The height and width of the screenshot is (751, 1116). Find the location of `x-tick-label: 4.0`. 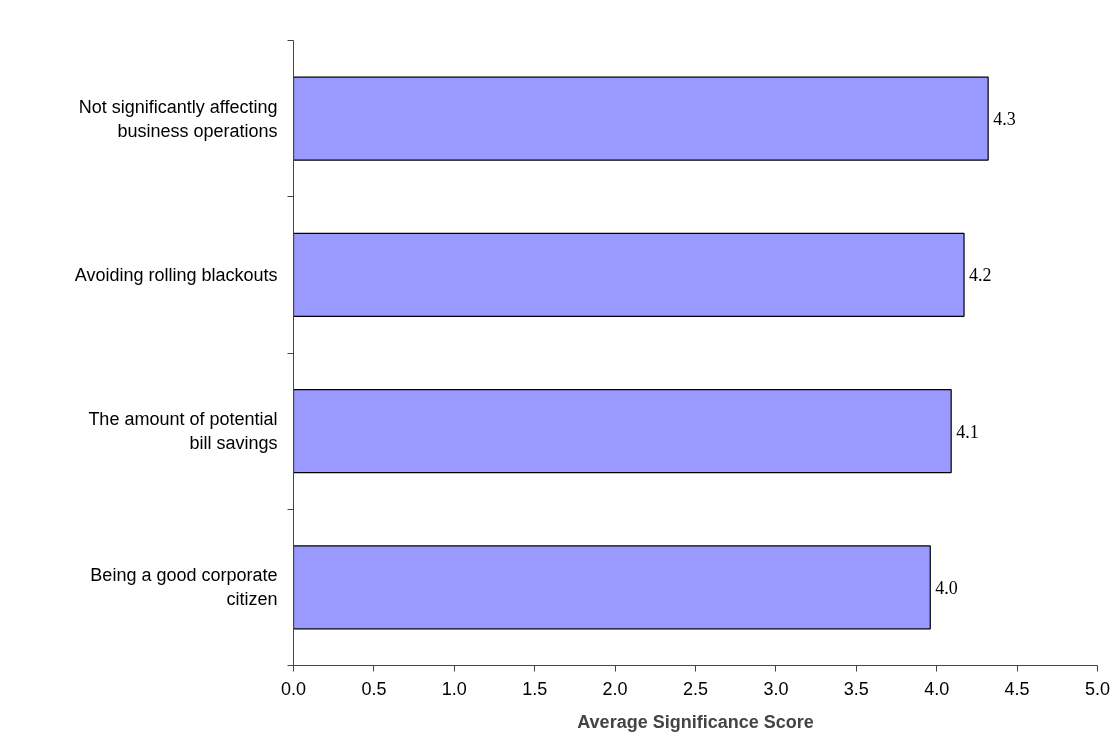

x-tick-label: 4.0 is located at coordinates (937, 688).